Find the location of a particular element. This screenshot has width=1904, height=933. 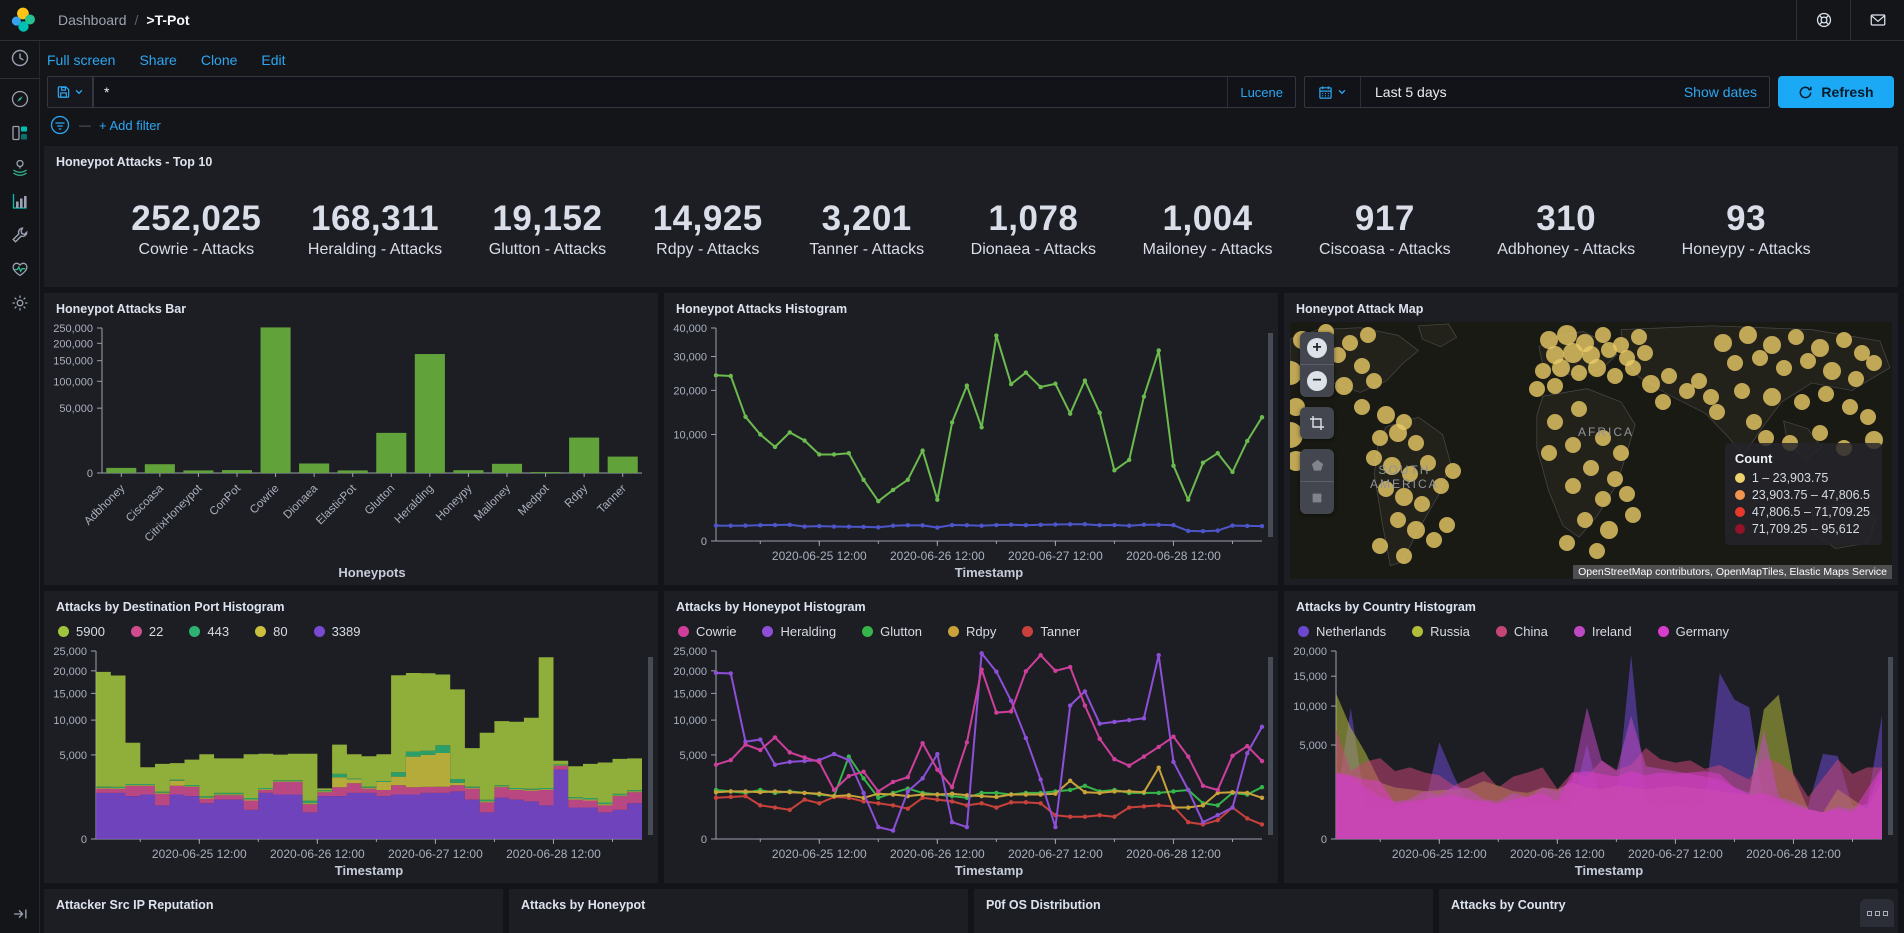

map-canvas: AFRICA SOUTH AMERICA + − is located at coordinates (1591, 450).